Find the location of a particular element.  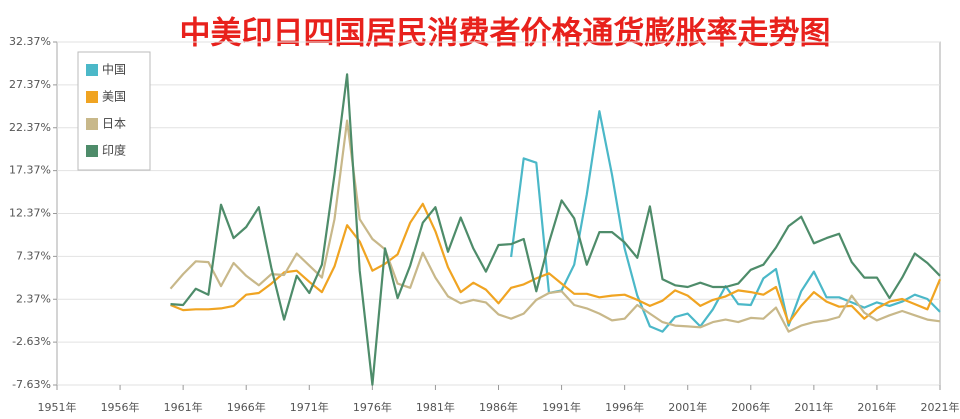

y-tick-label: 32.37% is located at coordinates (30, 41).